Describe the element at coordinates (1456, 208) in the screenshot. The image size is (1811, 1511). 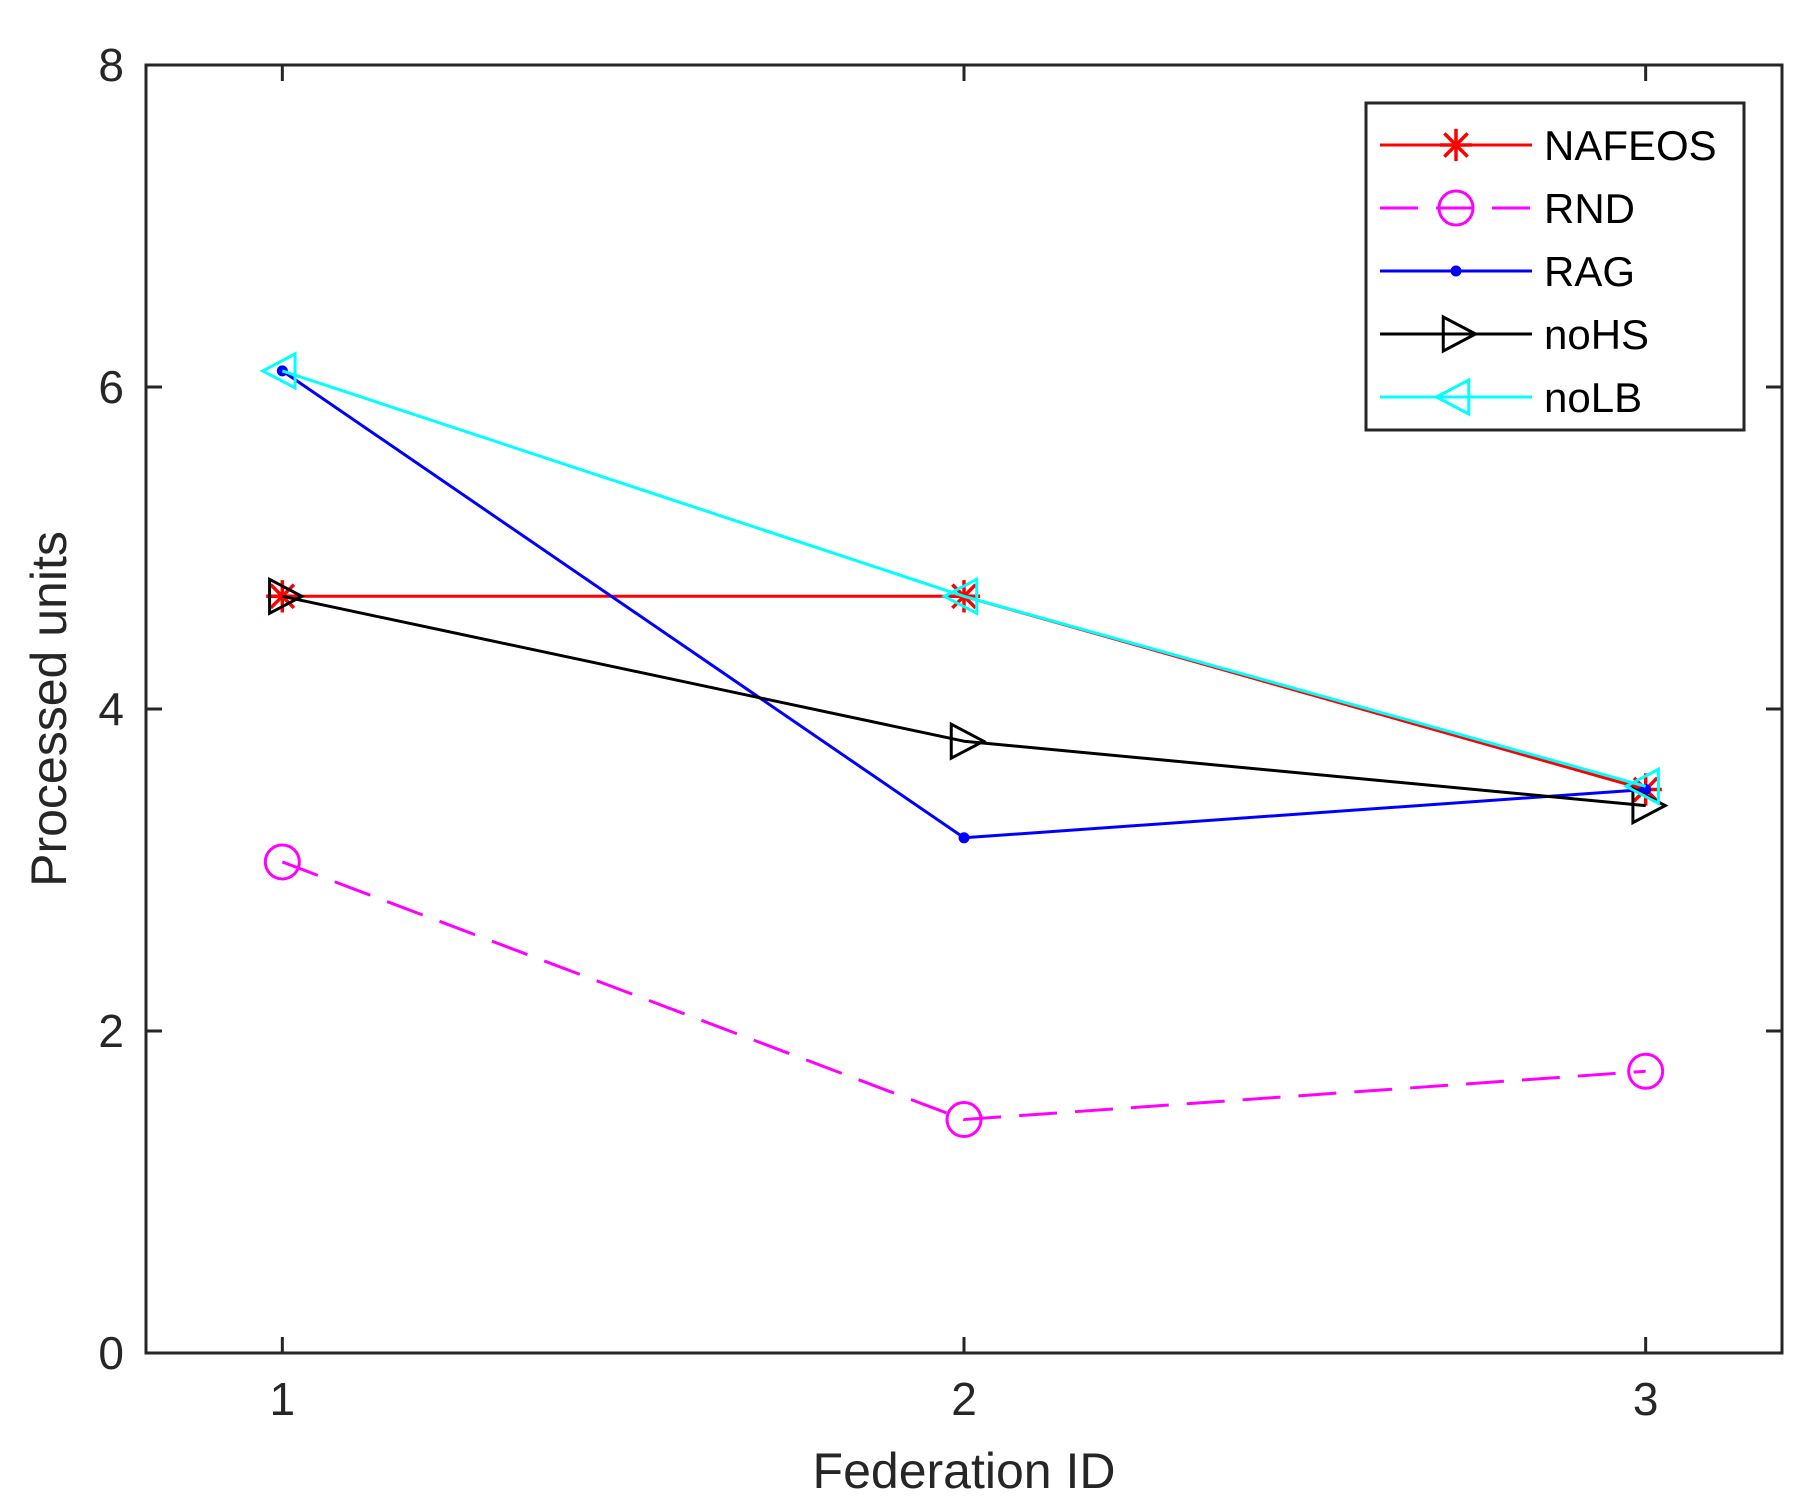
I see `legend-marker-rnd` at that location.